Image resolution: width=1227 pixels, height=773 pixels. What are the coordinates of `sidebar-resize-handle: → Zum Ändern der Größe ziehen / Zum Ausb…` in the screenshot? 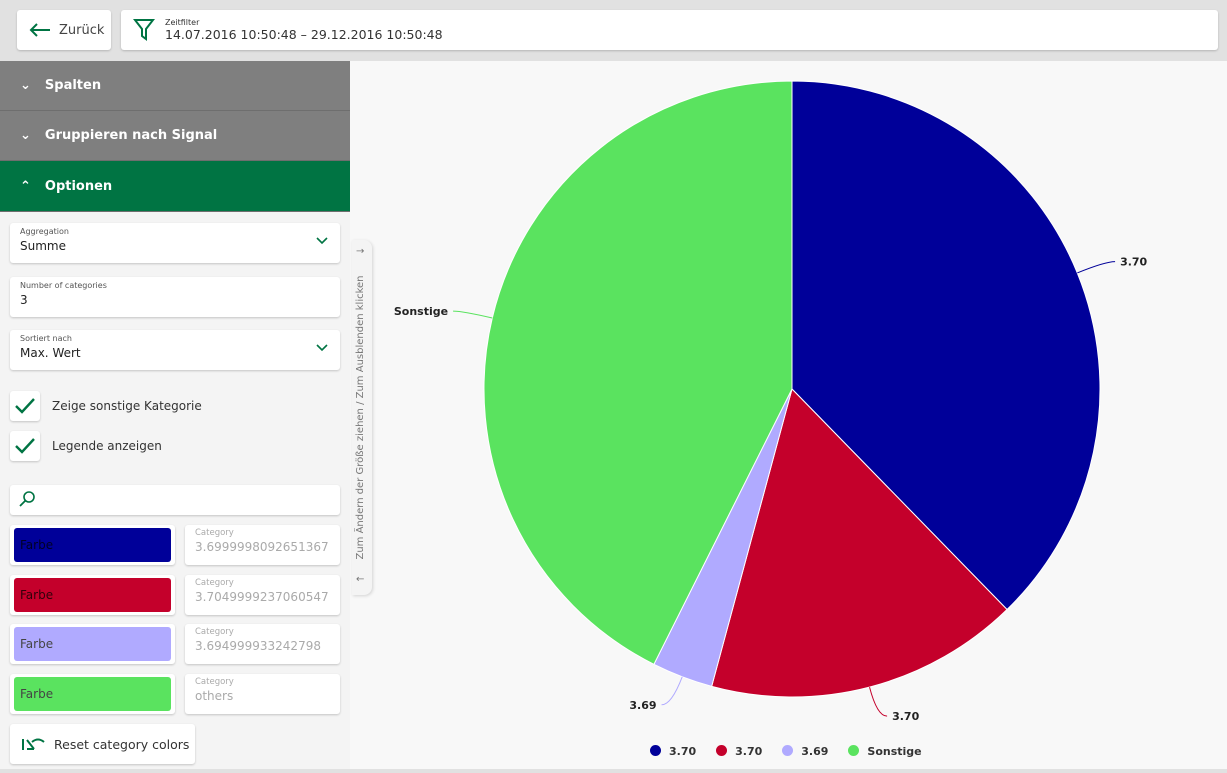 It's located at (362, 417).